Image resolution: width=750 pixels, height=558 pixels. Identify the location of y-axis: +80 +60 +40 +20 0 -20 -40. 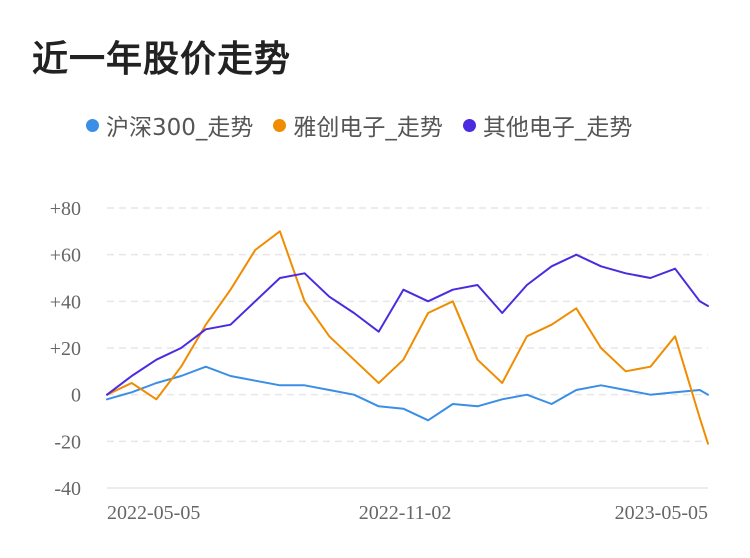
(65, 349).